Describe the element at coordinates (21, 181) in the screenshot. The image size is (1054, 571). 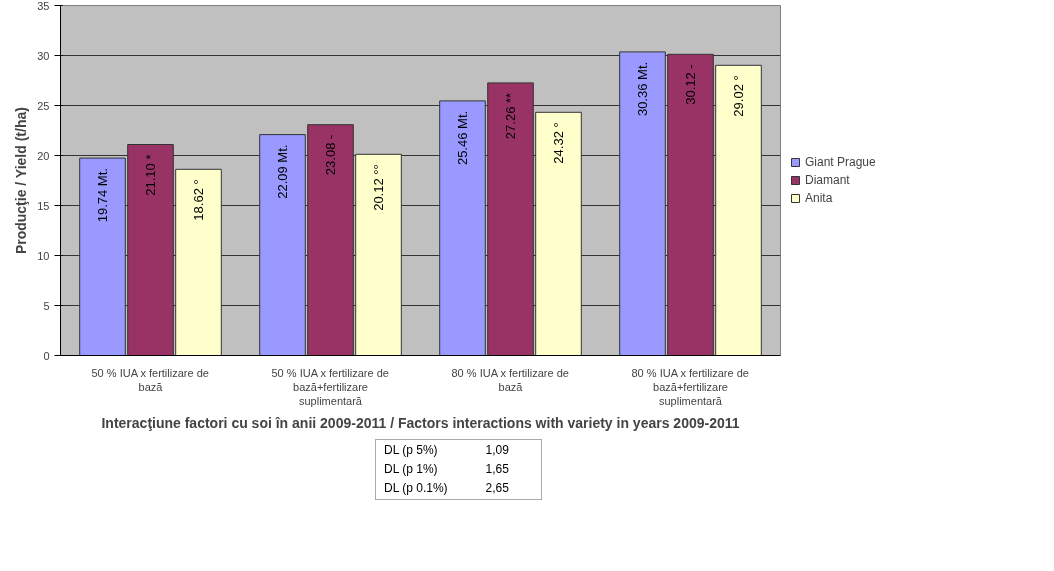
I see `y-axis-title: Producţie / Yield (t/ha)` at that location.